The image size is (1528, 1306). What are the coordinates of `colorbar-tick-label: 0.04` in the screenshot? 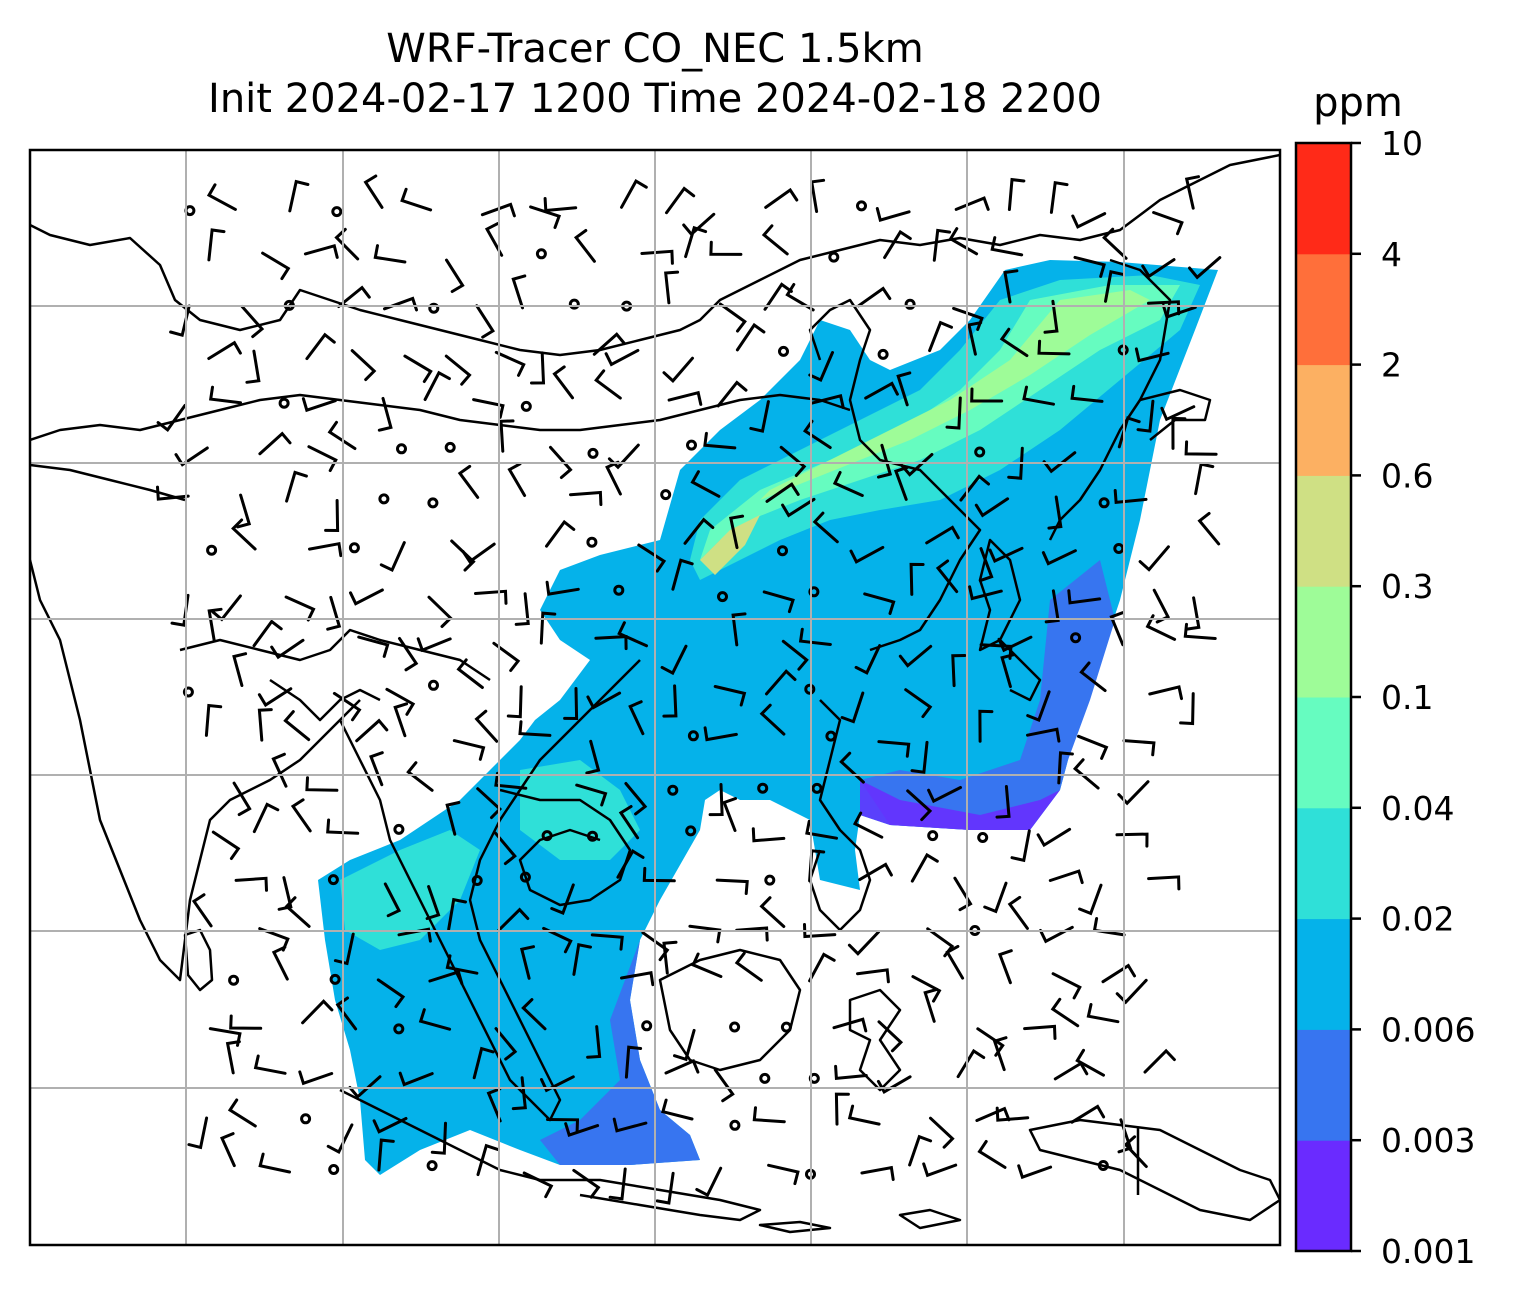 It's located at (1417, 808).